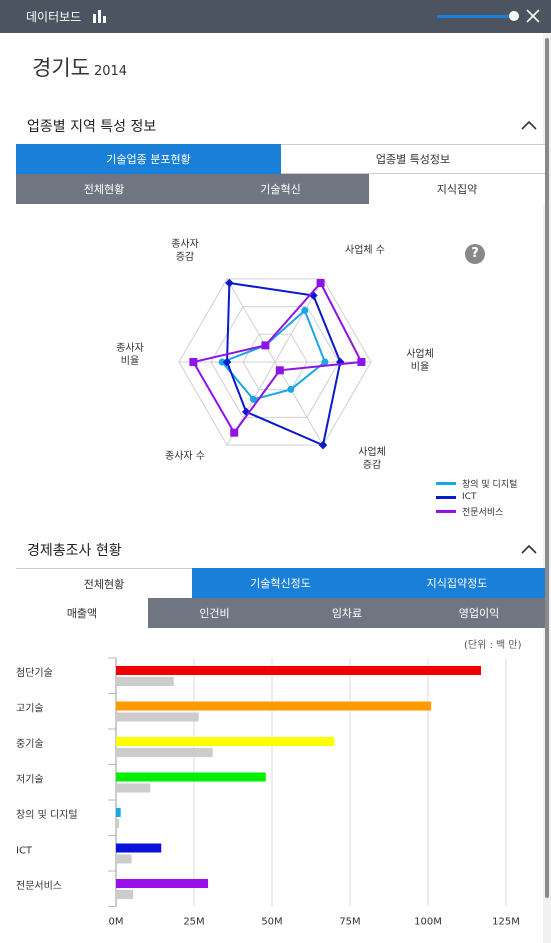 The height and width of the screenshot is (943, 551). I want to click on legend-item: ICT, so click(476, 497).